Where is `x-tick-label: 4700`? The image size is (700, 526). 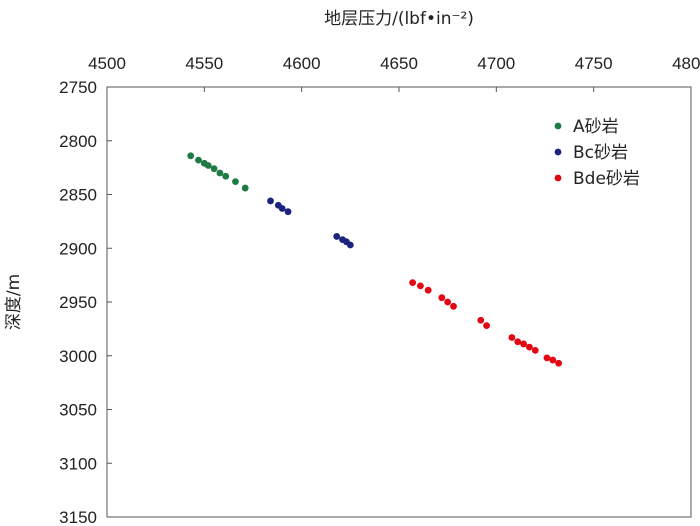 x-tick-label: 4700 is located at coordinates (496, 63).